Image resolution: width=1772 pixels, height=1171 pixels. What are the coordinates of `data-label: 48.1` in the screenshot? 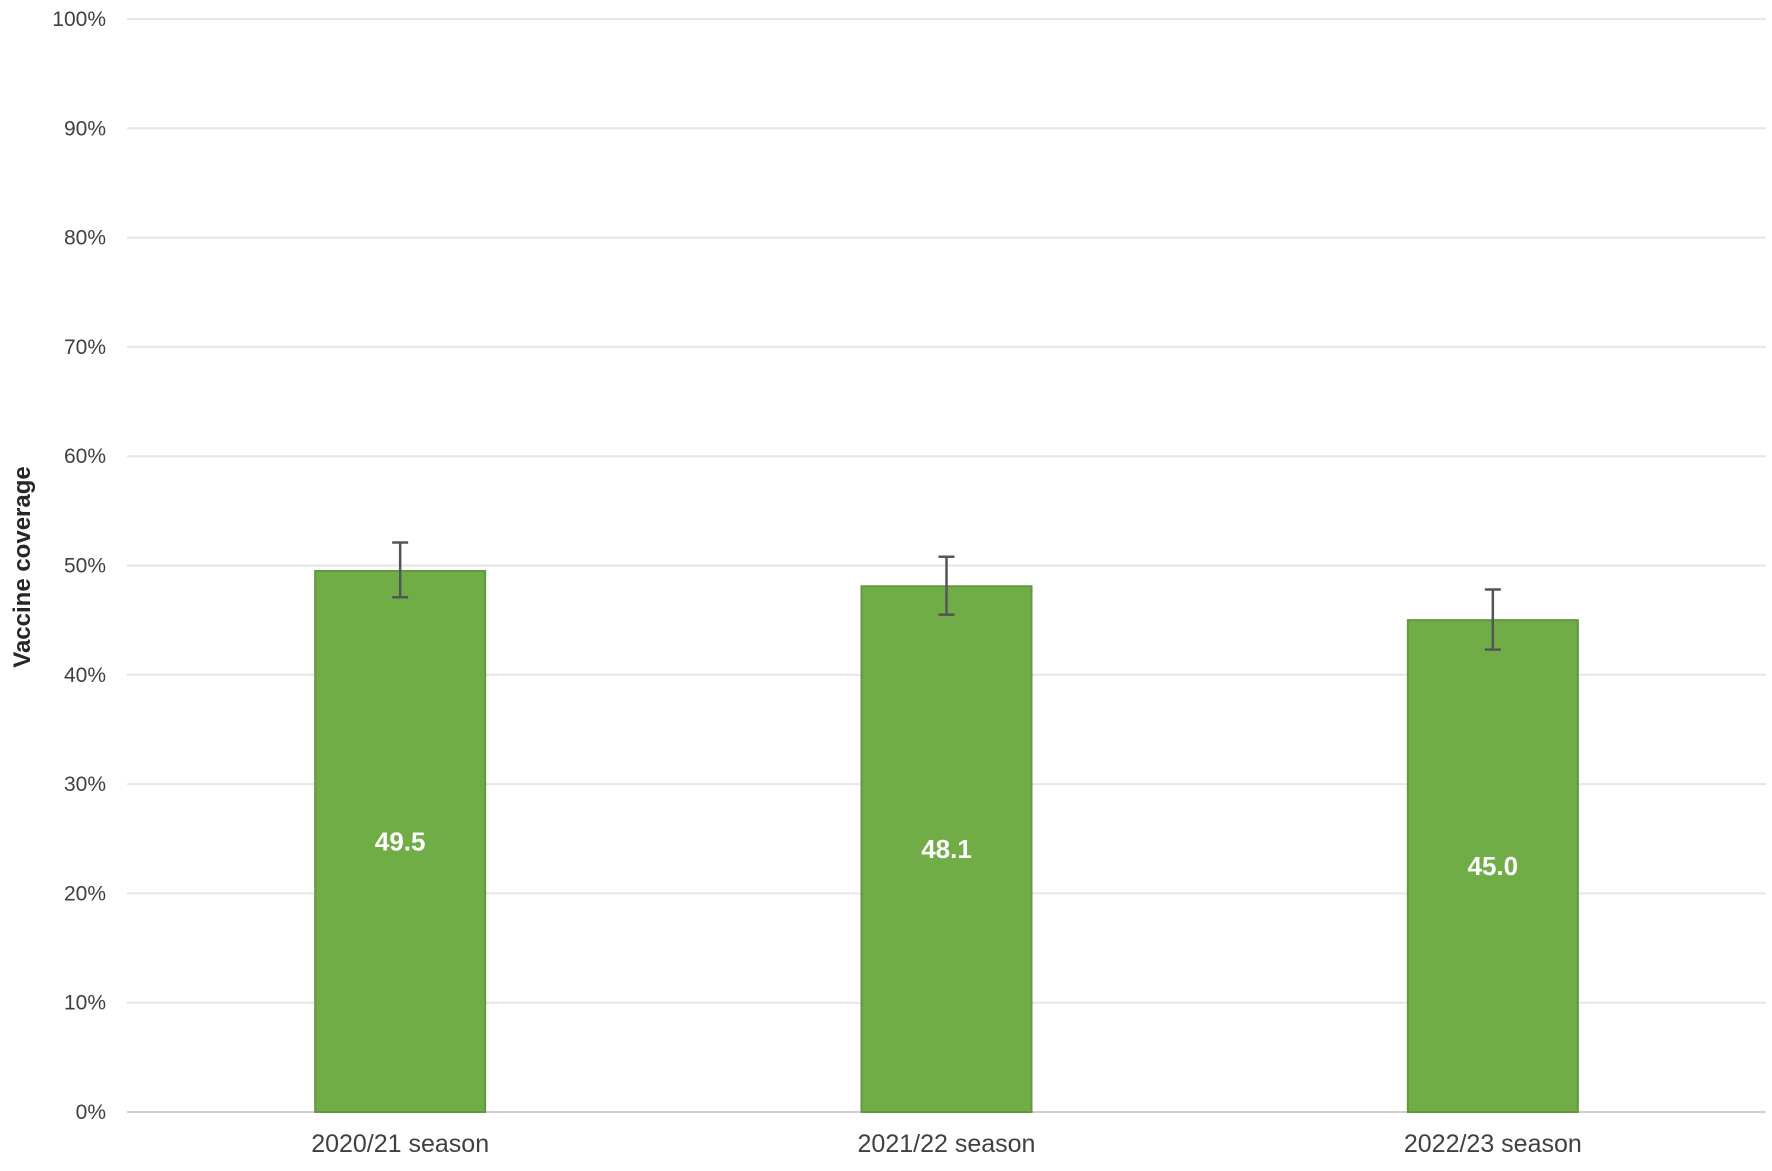 It's located at (946, 849).